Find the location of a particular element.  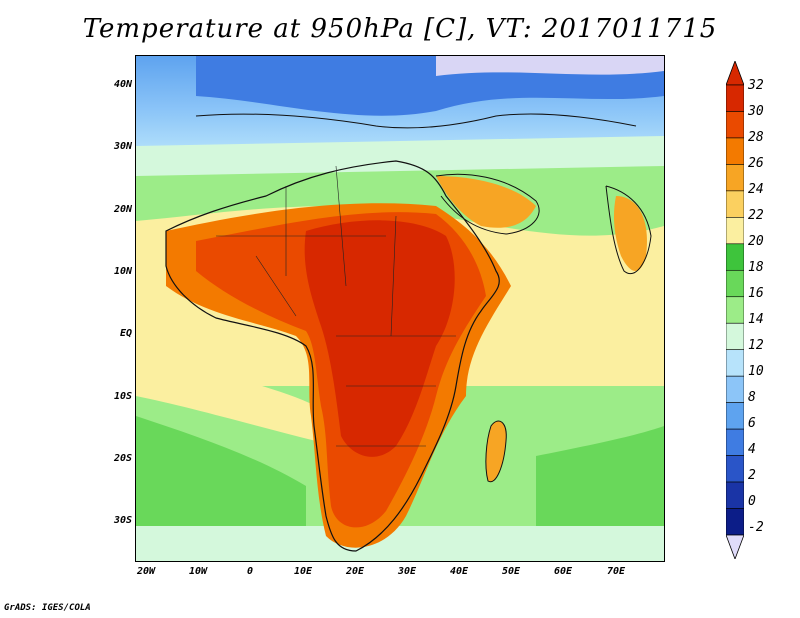

lon-label-20e: 20E is located at coordinates (355, 571).